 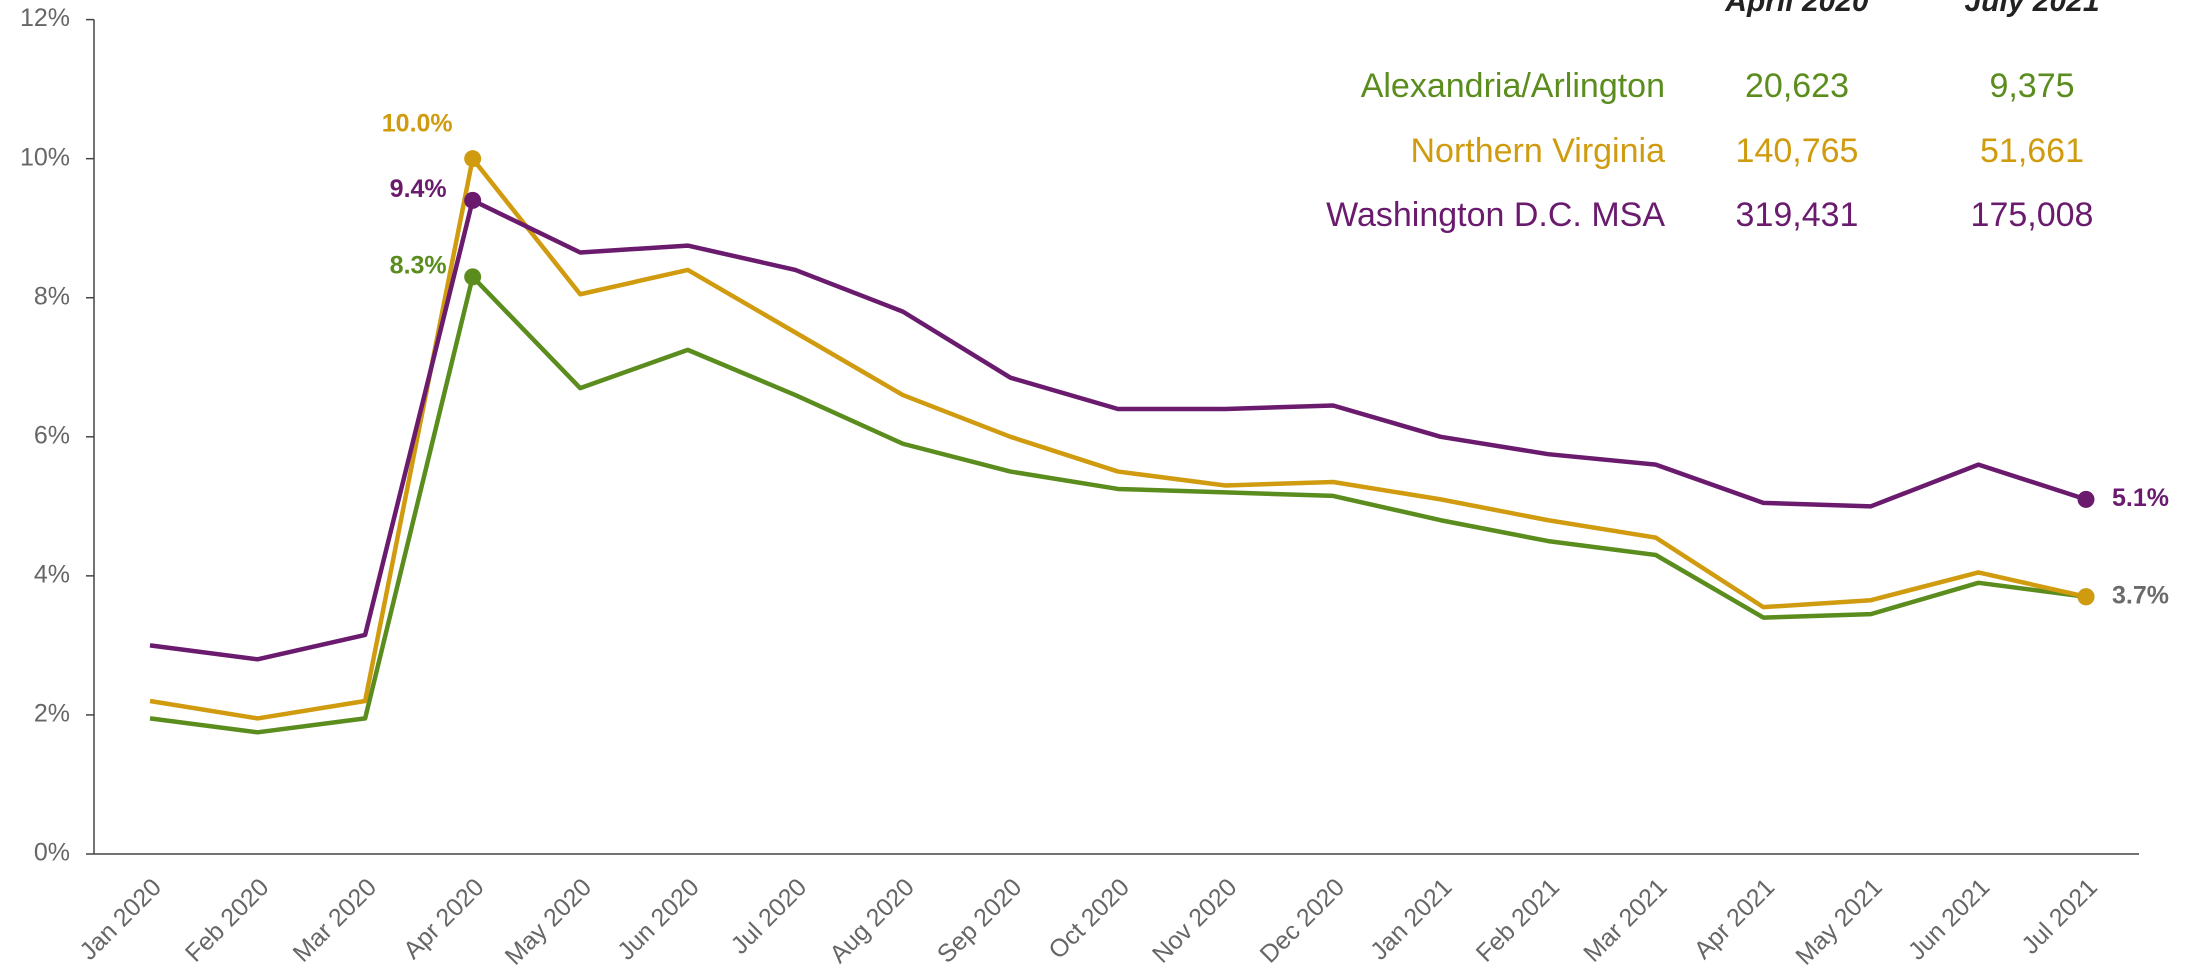 I want to click on x-tick-label: Jul 2021, so click(x=2059, y=916).